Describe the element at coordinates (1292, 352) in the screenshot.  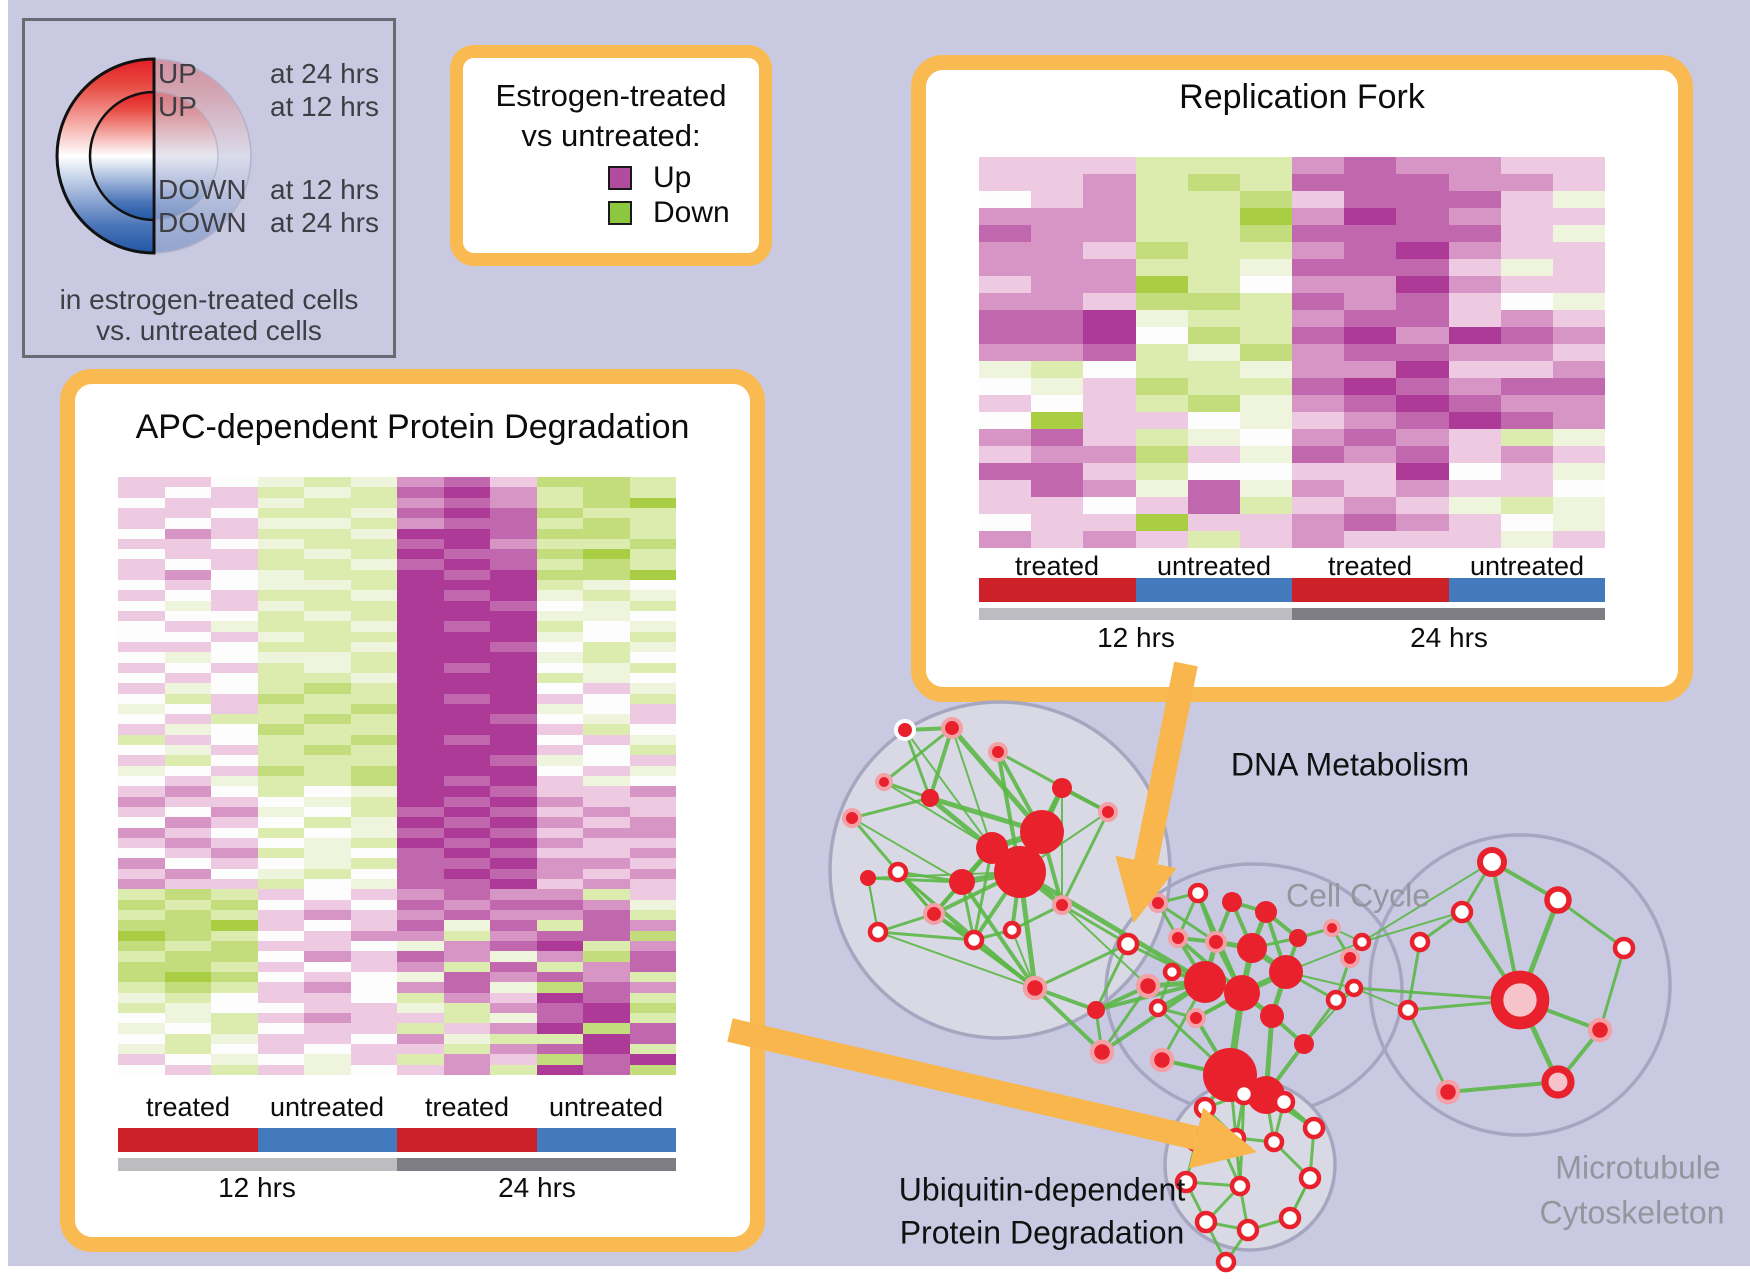
I see `replication-fork-heatmap` at that location.